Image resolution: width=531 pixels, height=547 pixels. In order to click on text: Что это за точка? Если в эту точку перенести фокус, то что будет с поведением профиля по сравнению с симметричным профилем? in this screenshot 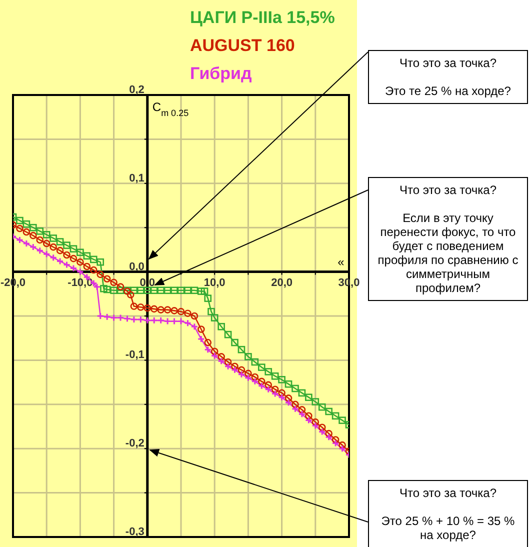, I will do `click(448, 239)`.